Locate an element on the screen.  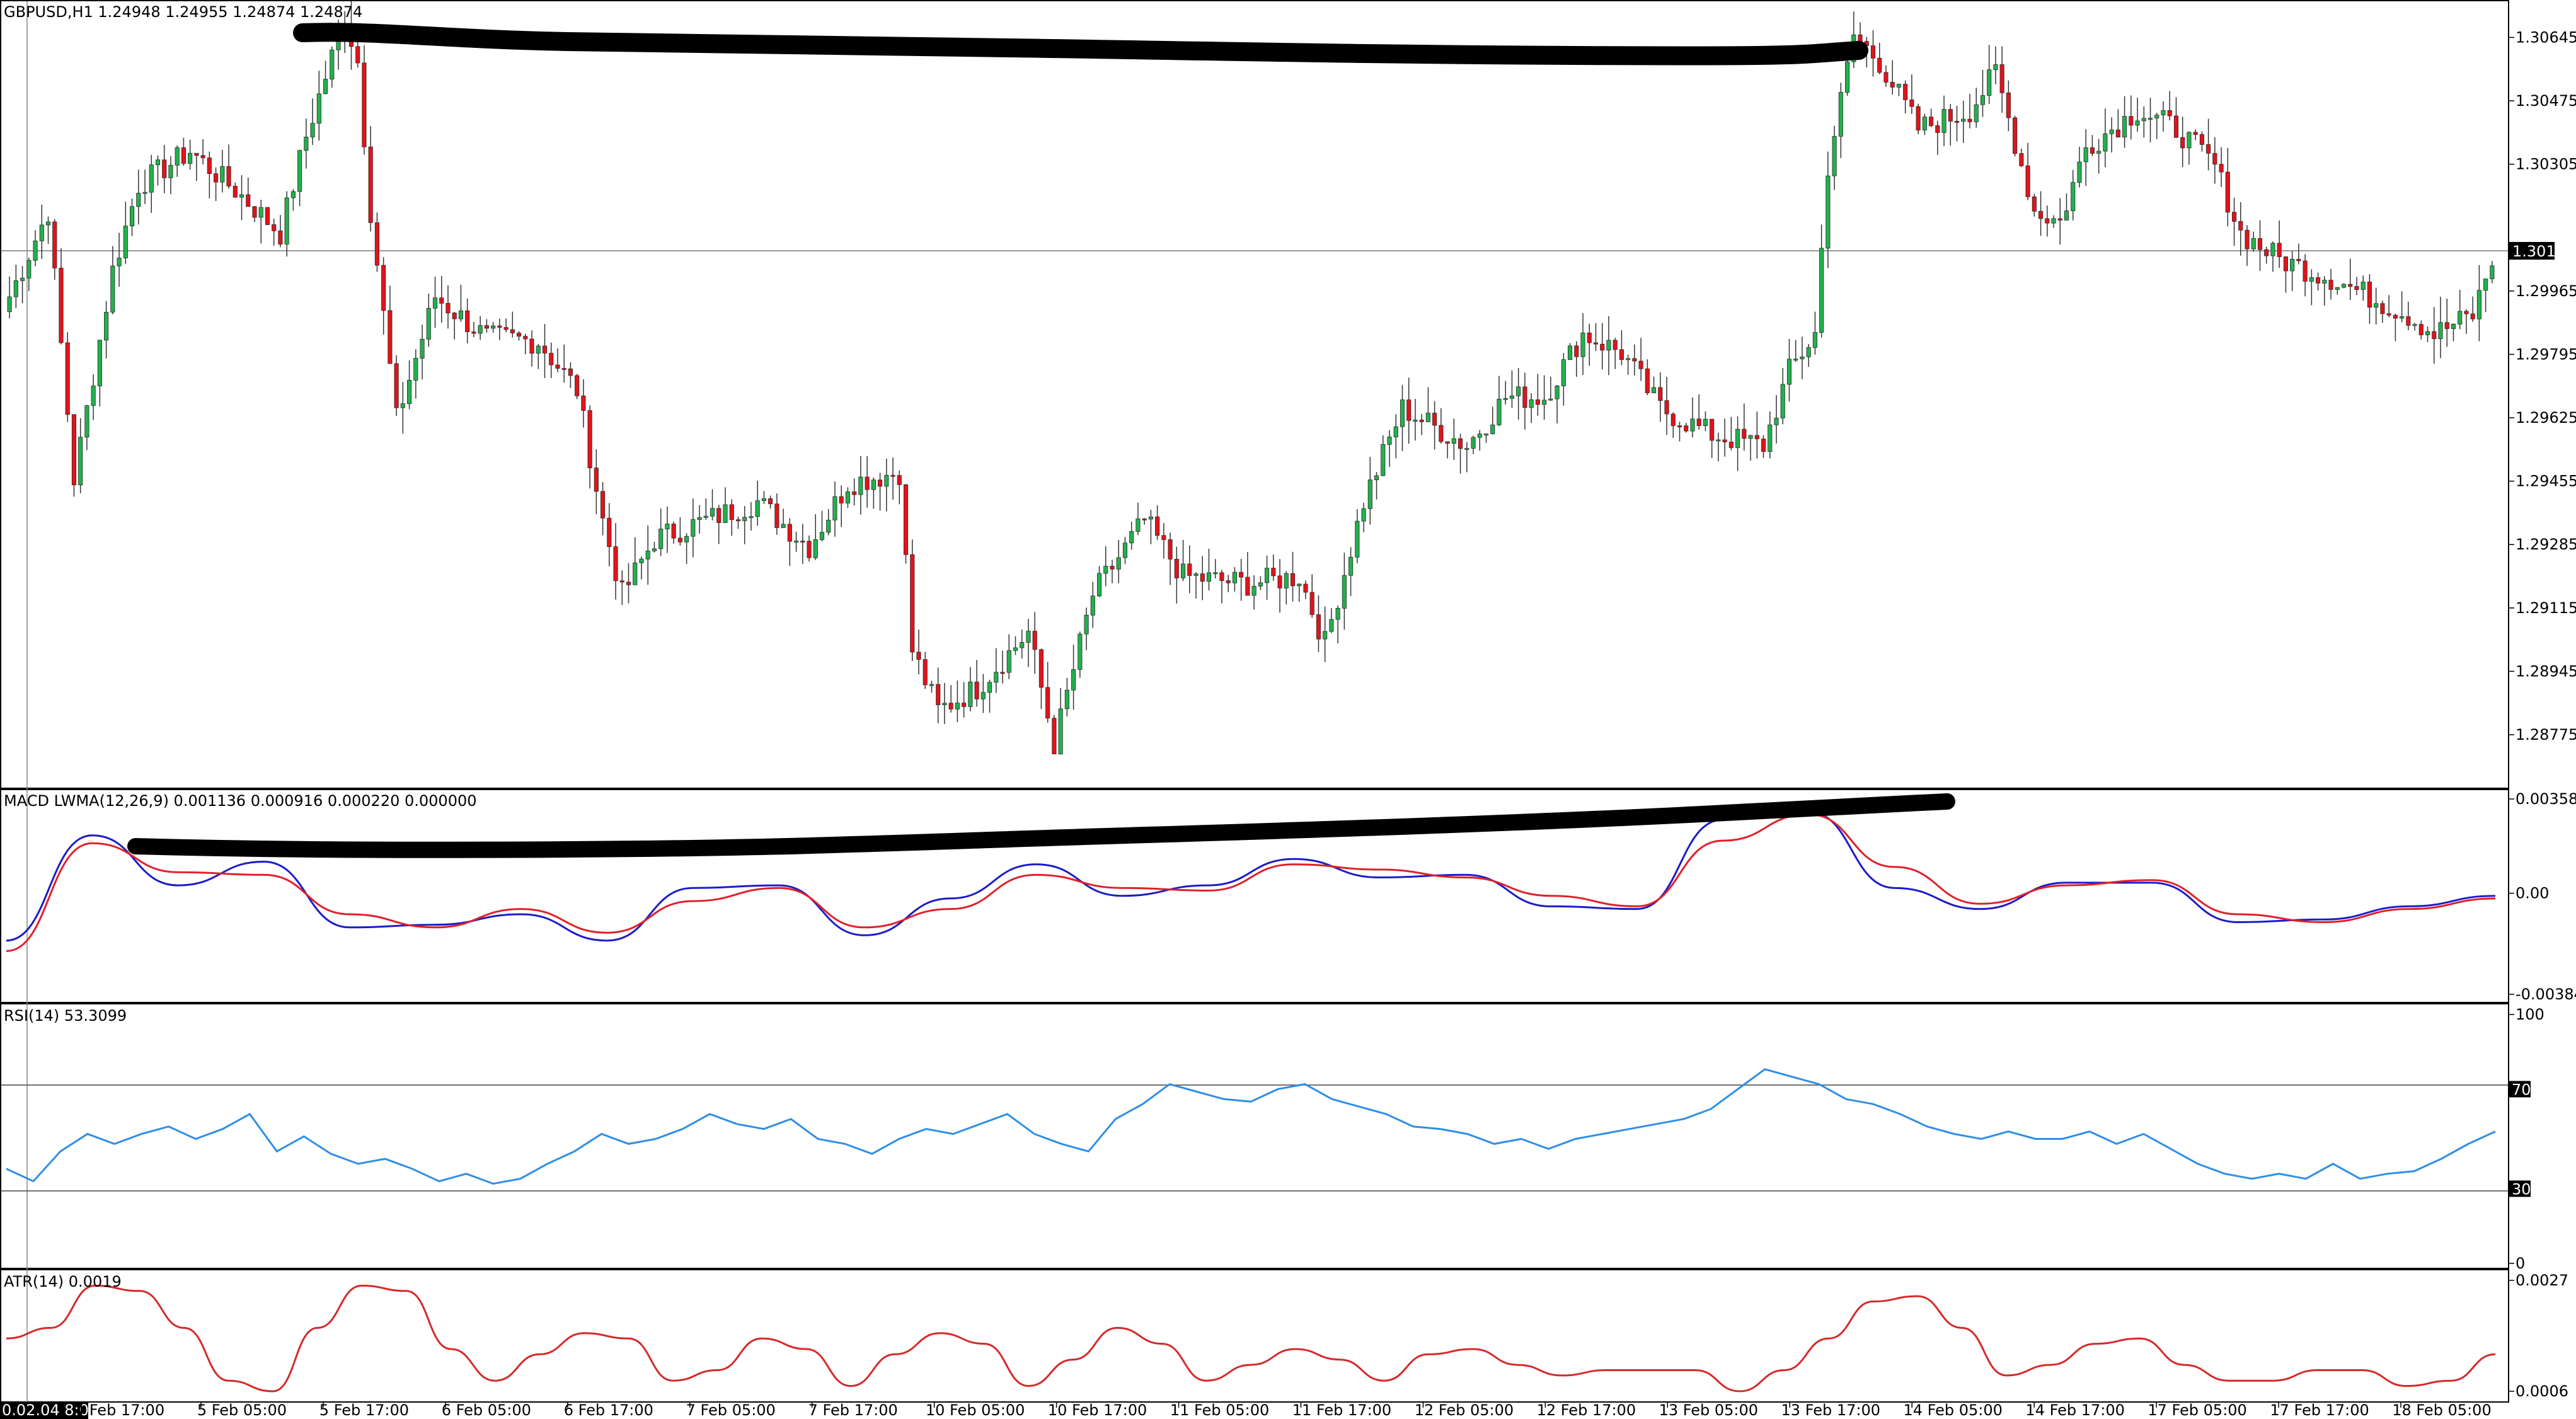
atr-line is located at coordinates (1251, 1338).